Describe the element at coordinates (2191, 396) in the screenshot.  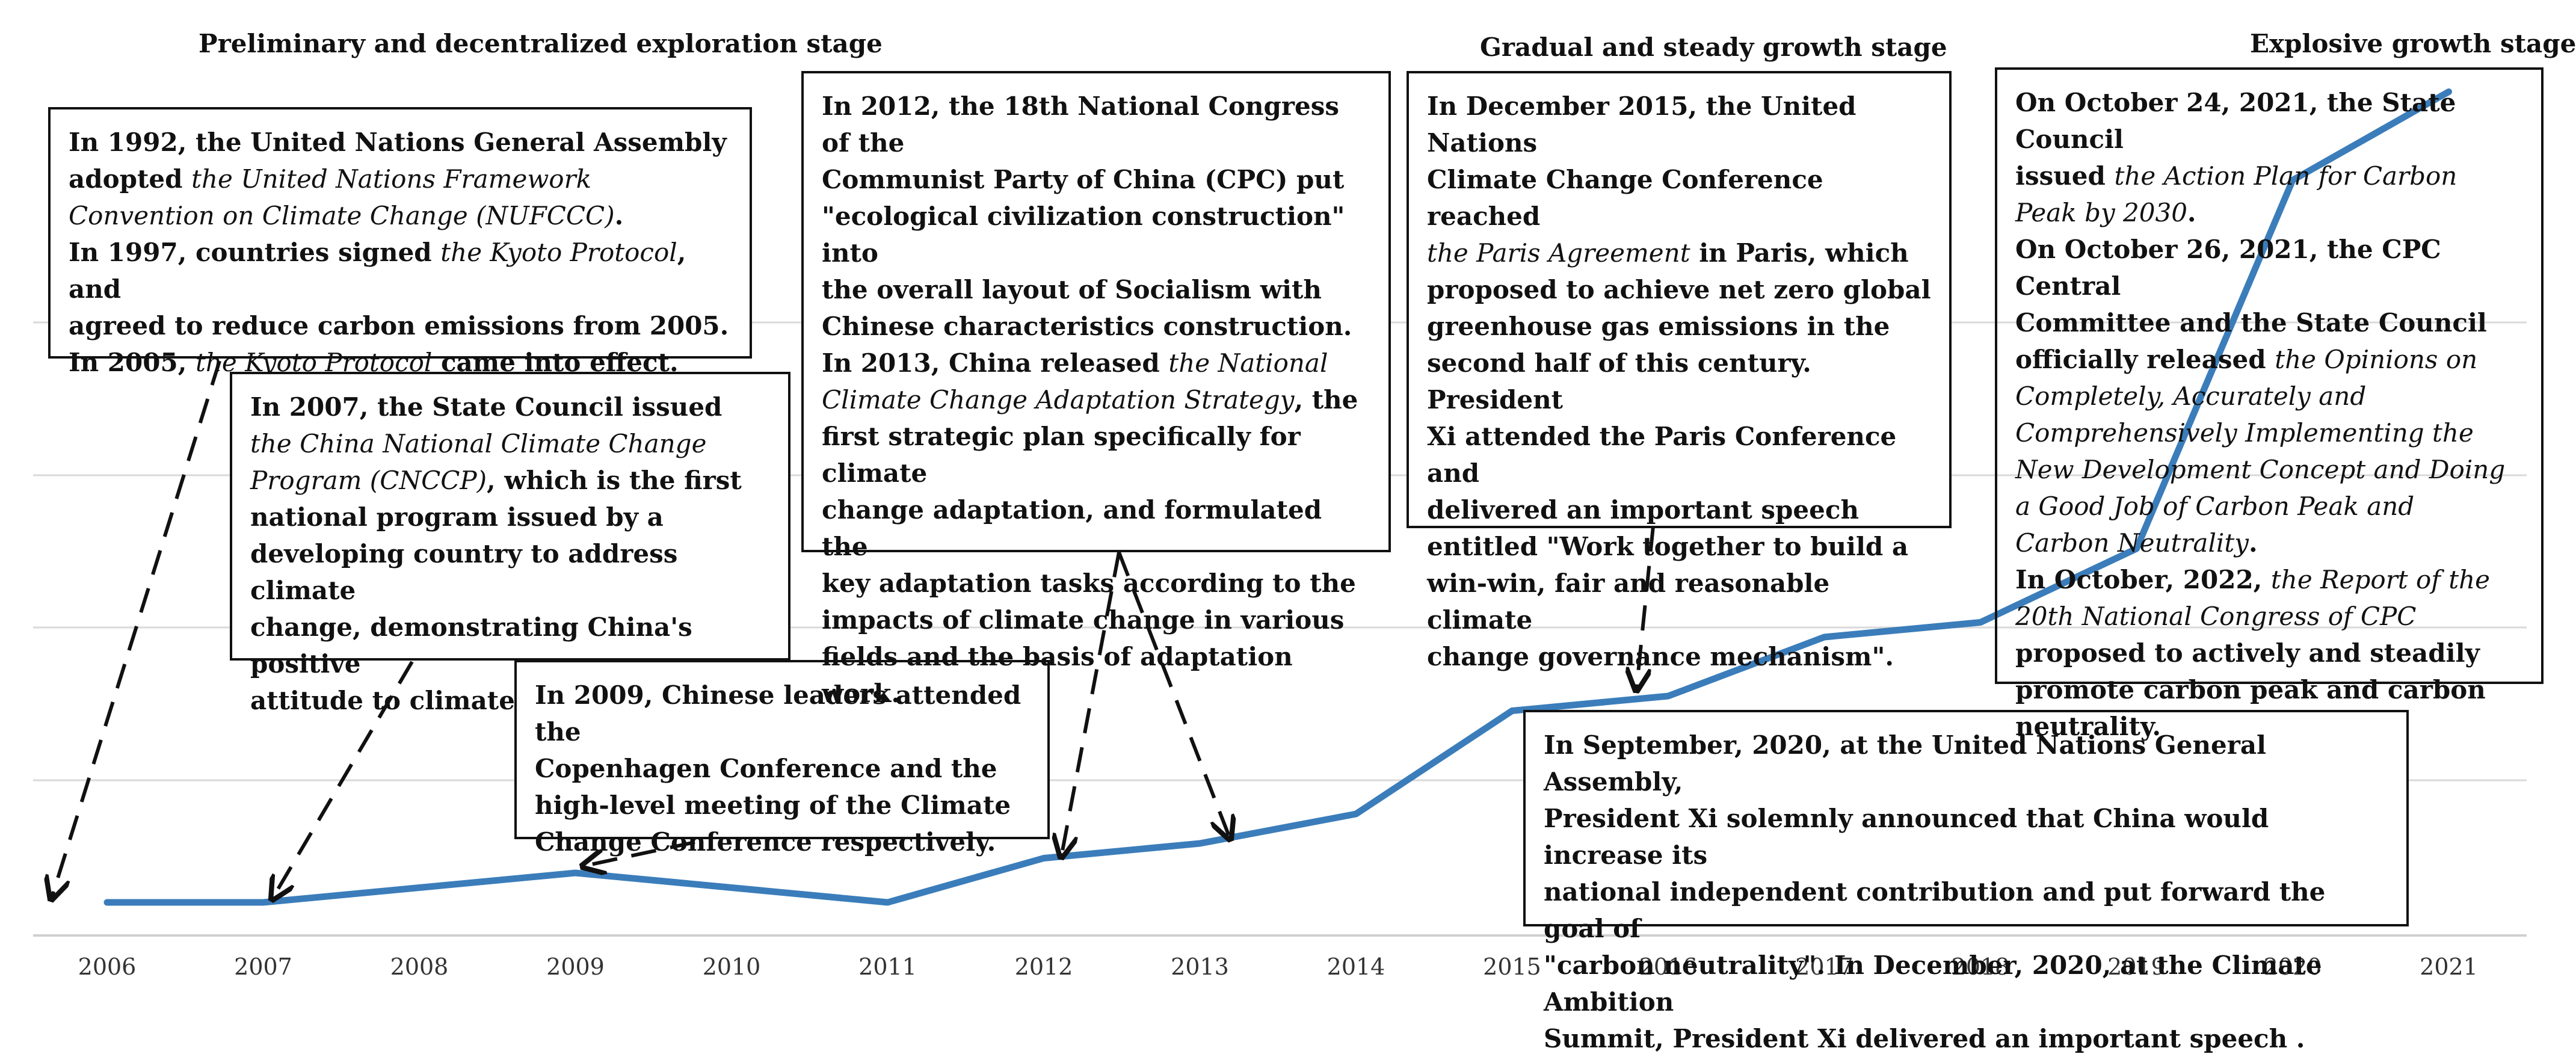
I see `note-line: Completely, Accurately and` at that location.